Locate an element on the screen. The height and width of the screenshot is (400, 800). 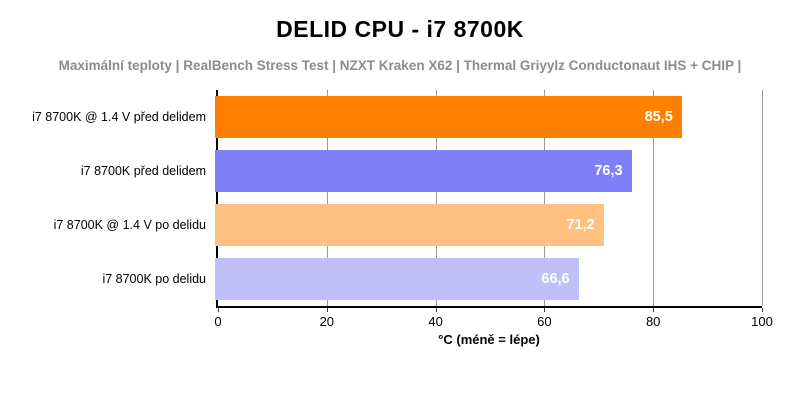
bar-track: 76,3 is located at coordinates (488, 171).